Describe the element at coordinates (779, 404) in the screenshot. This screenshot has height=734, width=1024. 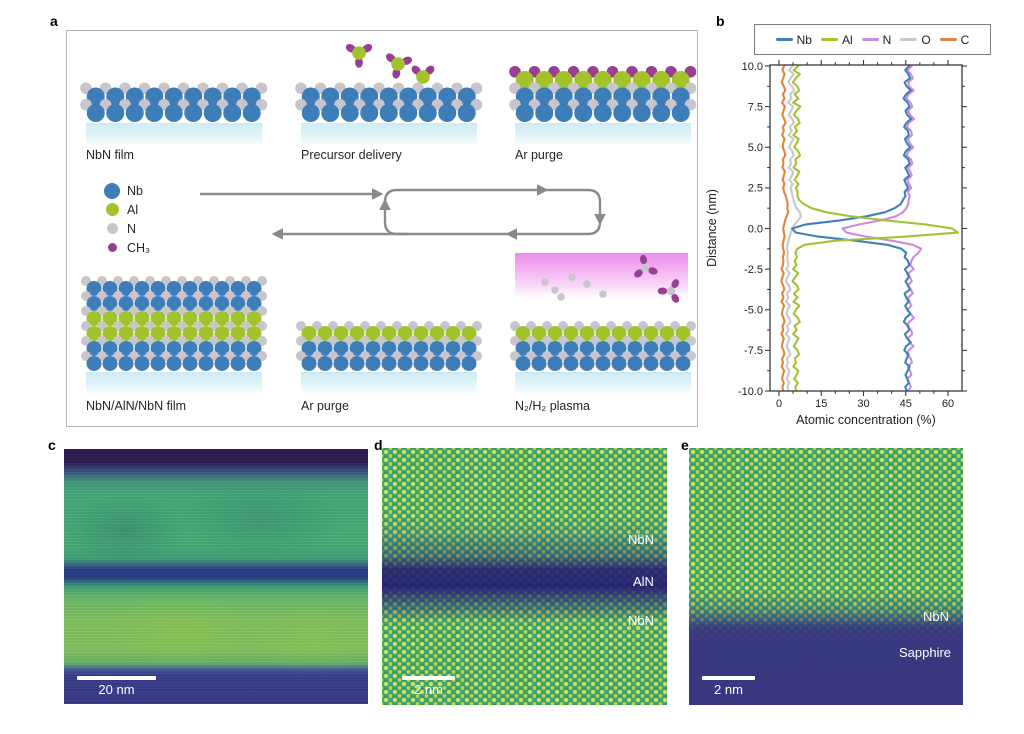
I see `svg-text: 0` at that location.